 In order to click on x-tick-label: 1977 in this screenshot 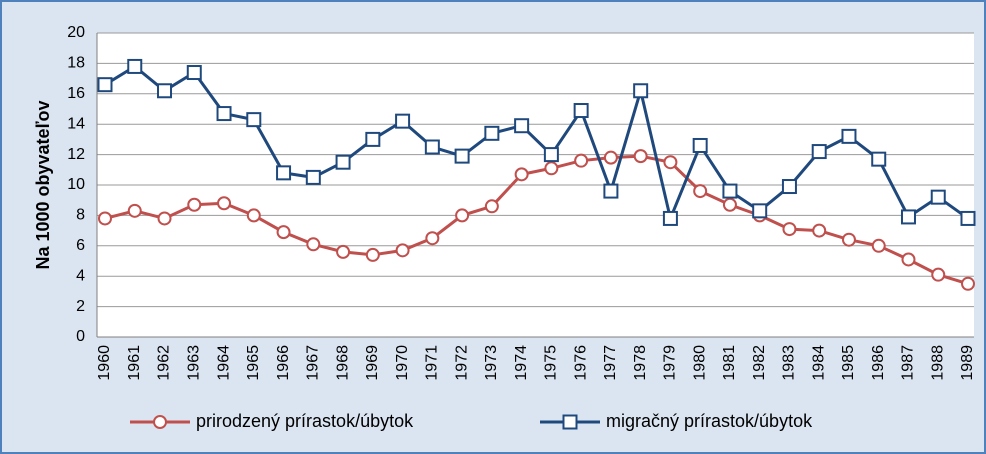, I will do `click(610, 363)`.